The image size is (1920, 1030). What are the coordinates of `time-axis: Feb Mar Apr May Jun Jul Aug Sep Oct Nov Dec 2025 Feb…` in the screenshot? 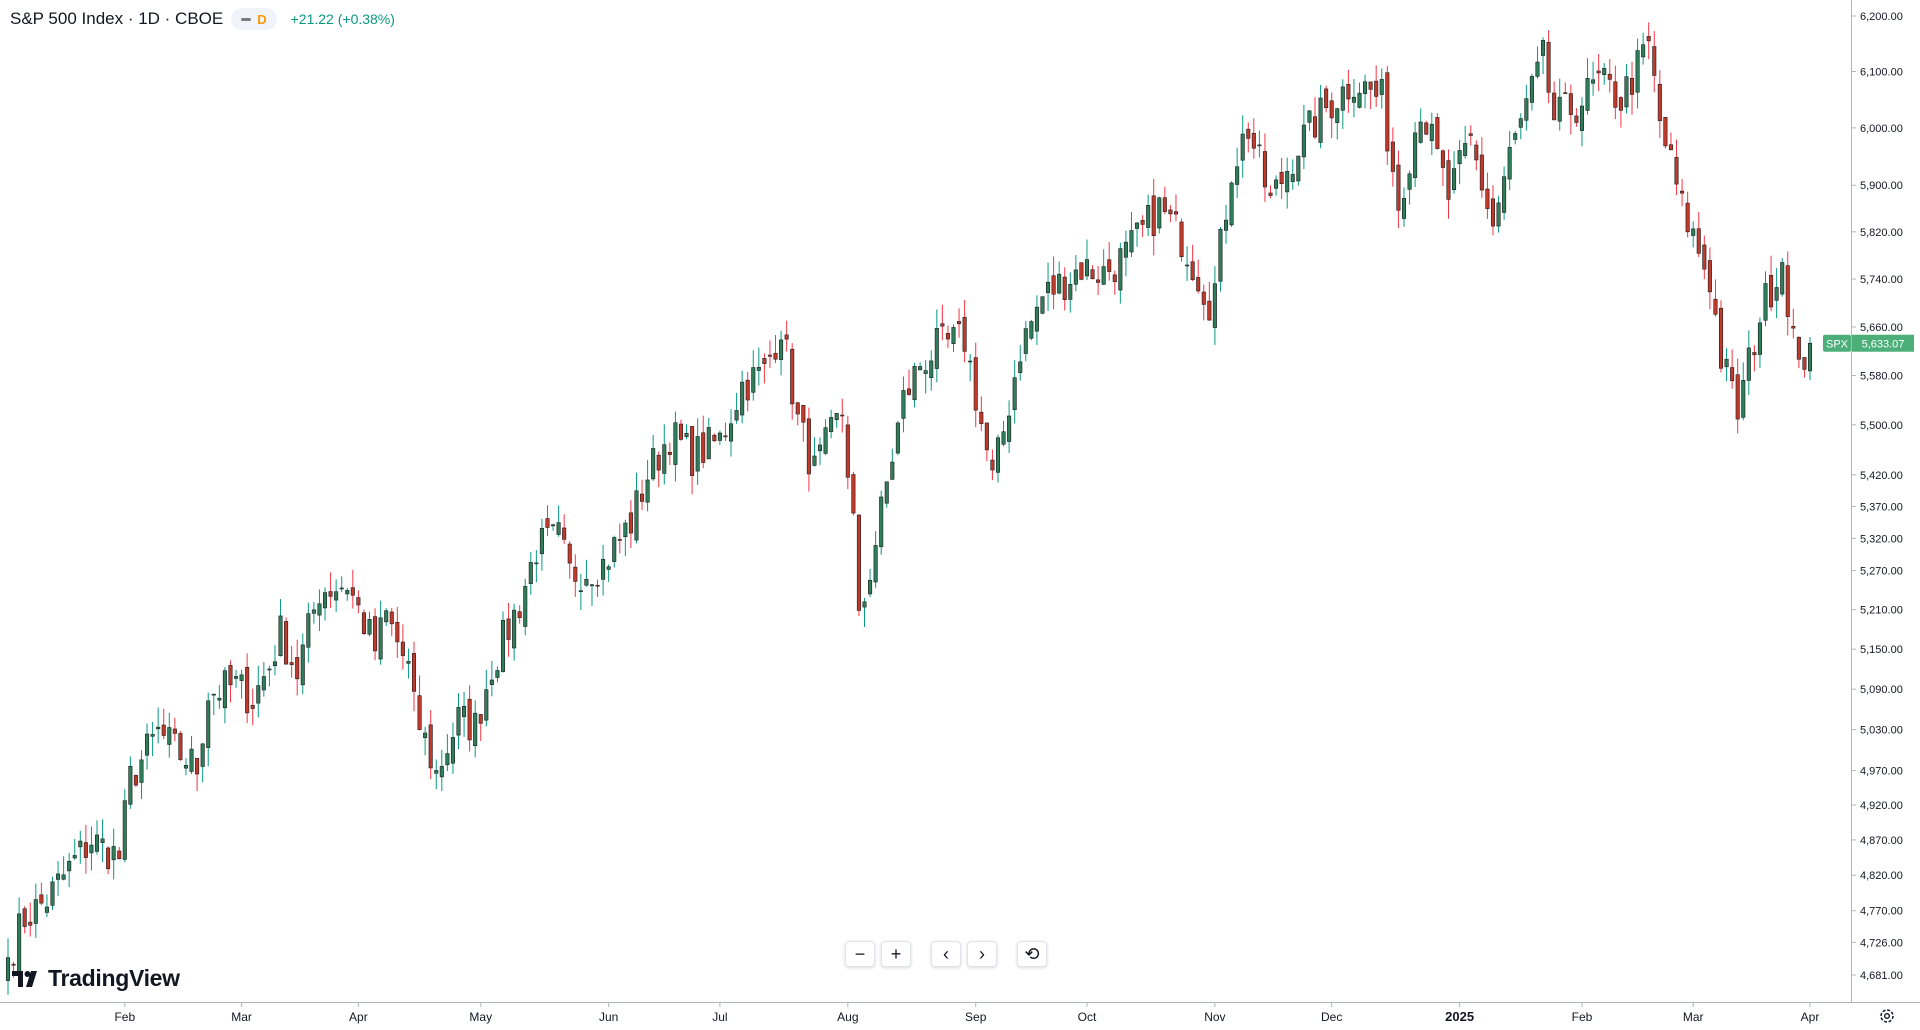 It's located at (966, 1013).